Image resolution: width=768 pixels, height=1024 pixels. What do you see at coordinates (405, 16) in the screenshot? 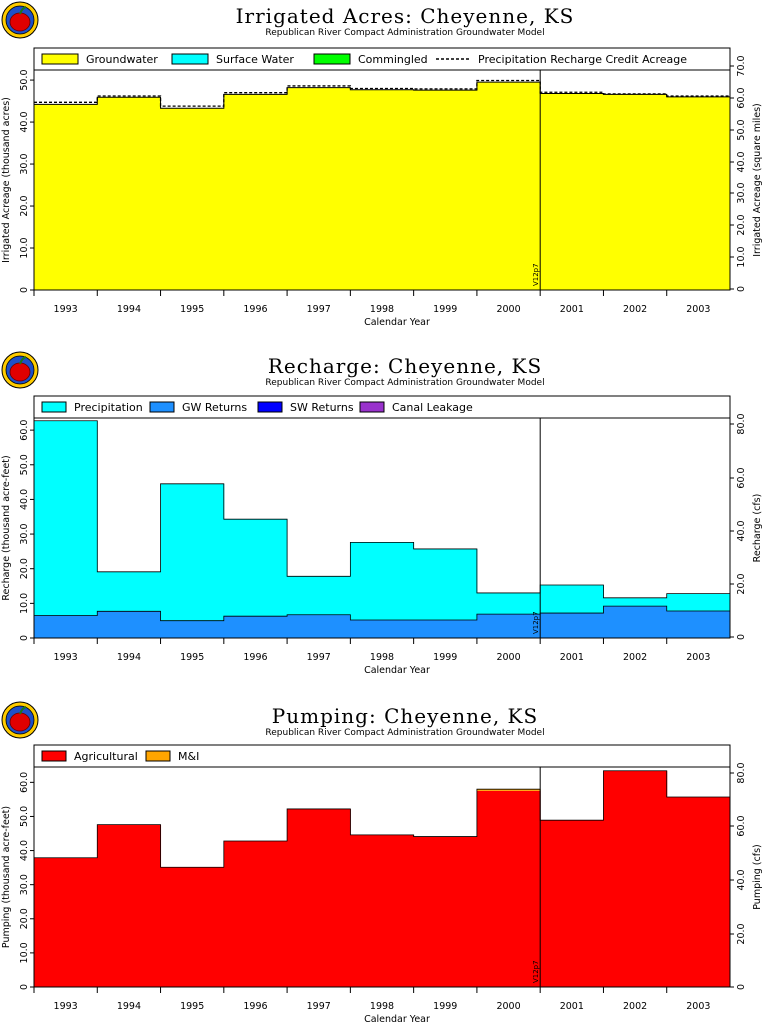
I see `chart-title: Irrigated Acres: Cheyenne, KS` at bounding box center [405, 16].